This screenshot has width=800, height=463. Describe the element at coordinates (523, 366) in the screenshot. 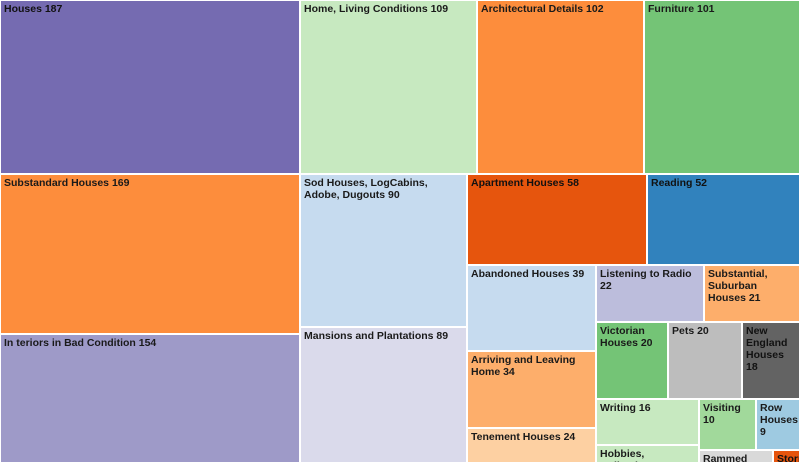

I see `treemap-cell-label: Arriving and Leaving Home 34` at that location.